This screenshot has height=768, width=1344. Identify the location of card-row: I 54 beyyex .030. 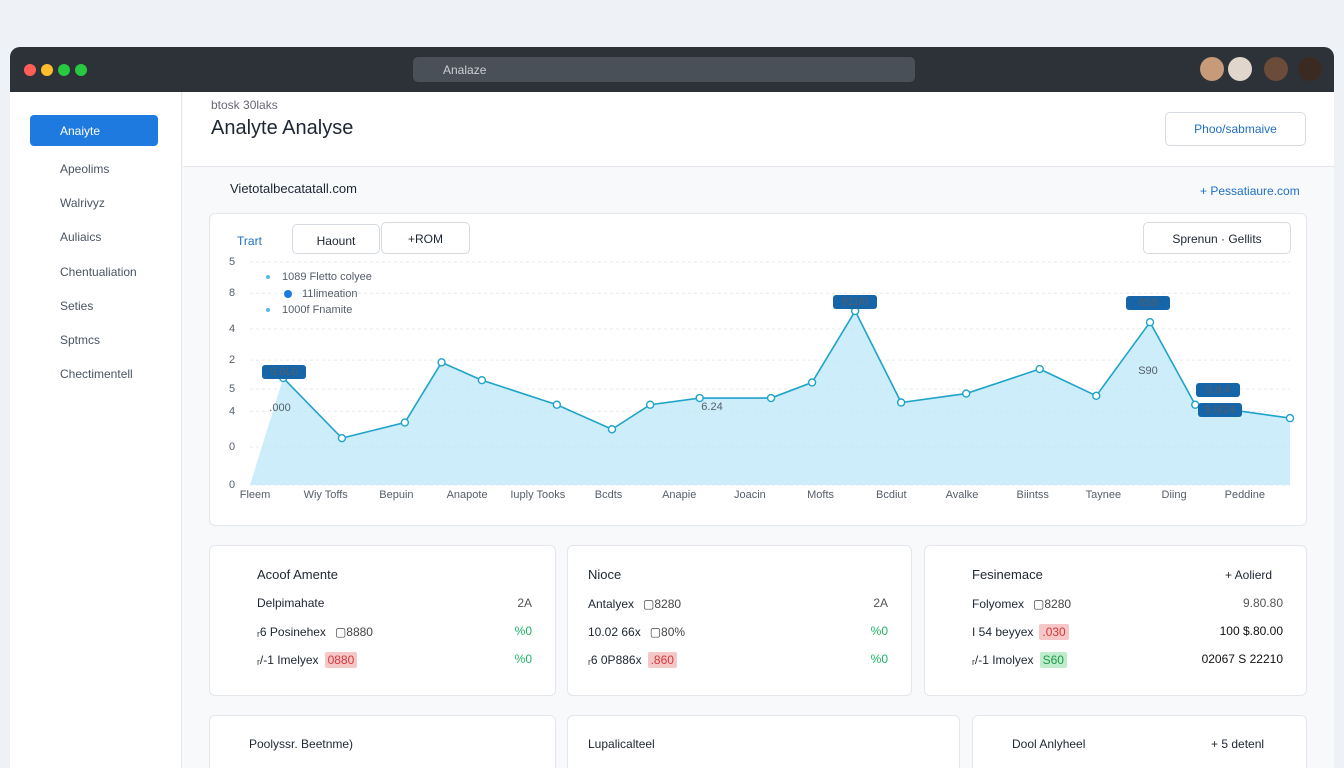
(1020, 635).